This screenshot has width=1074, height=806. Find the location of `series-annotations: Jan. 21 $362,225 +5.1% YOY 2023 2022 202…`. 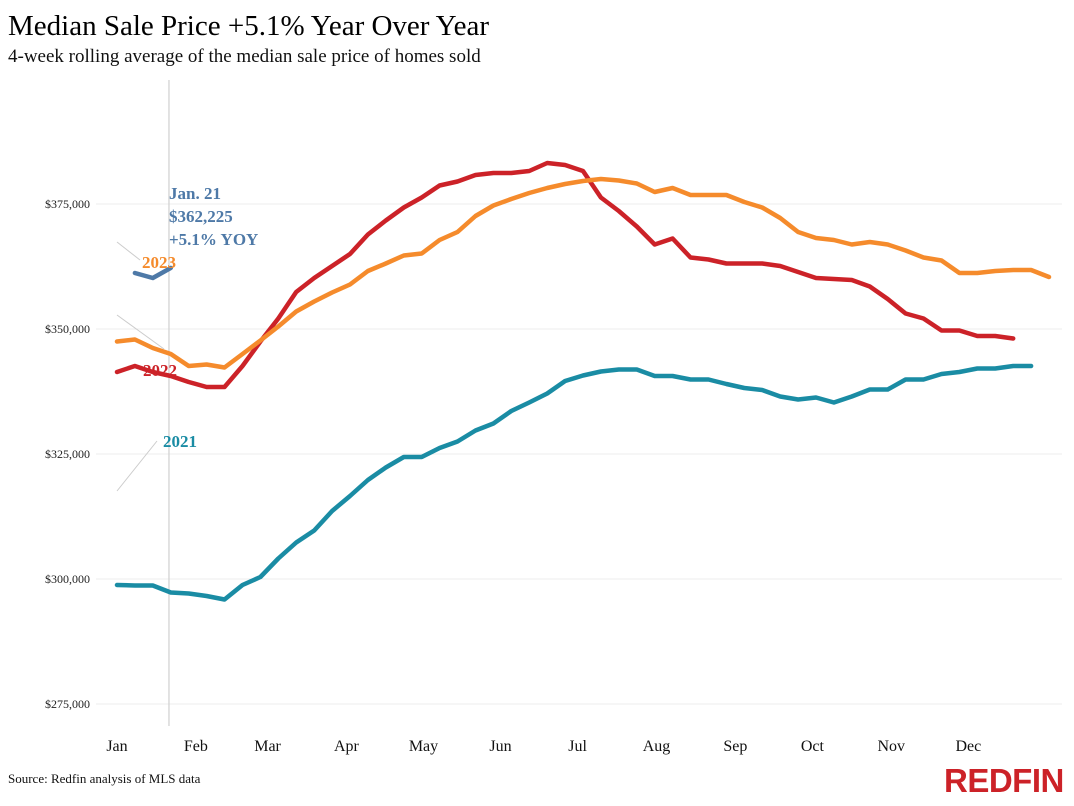

series-annotations: Jan. 21 $362,225 +5.1% YOY 2023 2022 202… is located at coordinates (200, 317).